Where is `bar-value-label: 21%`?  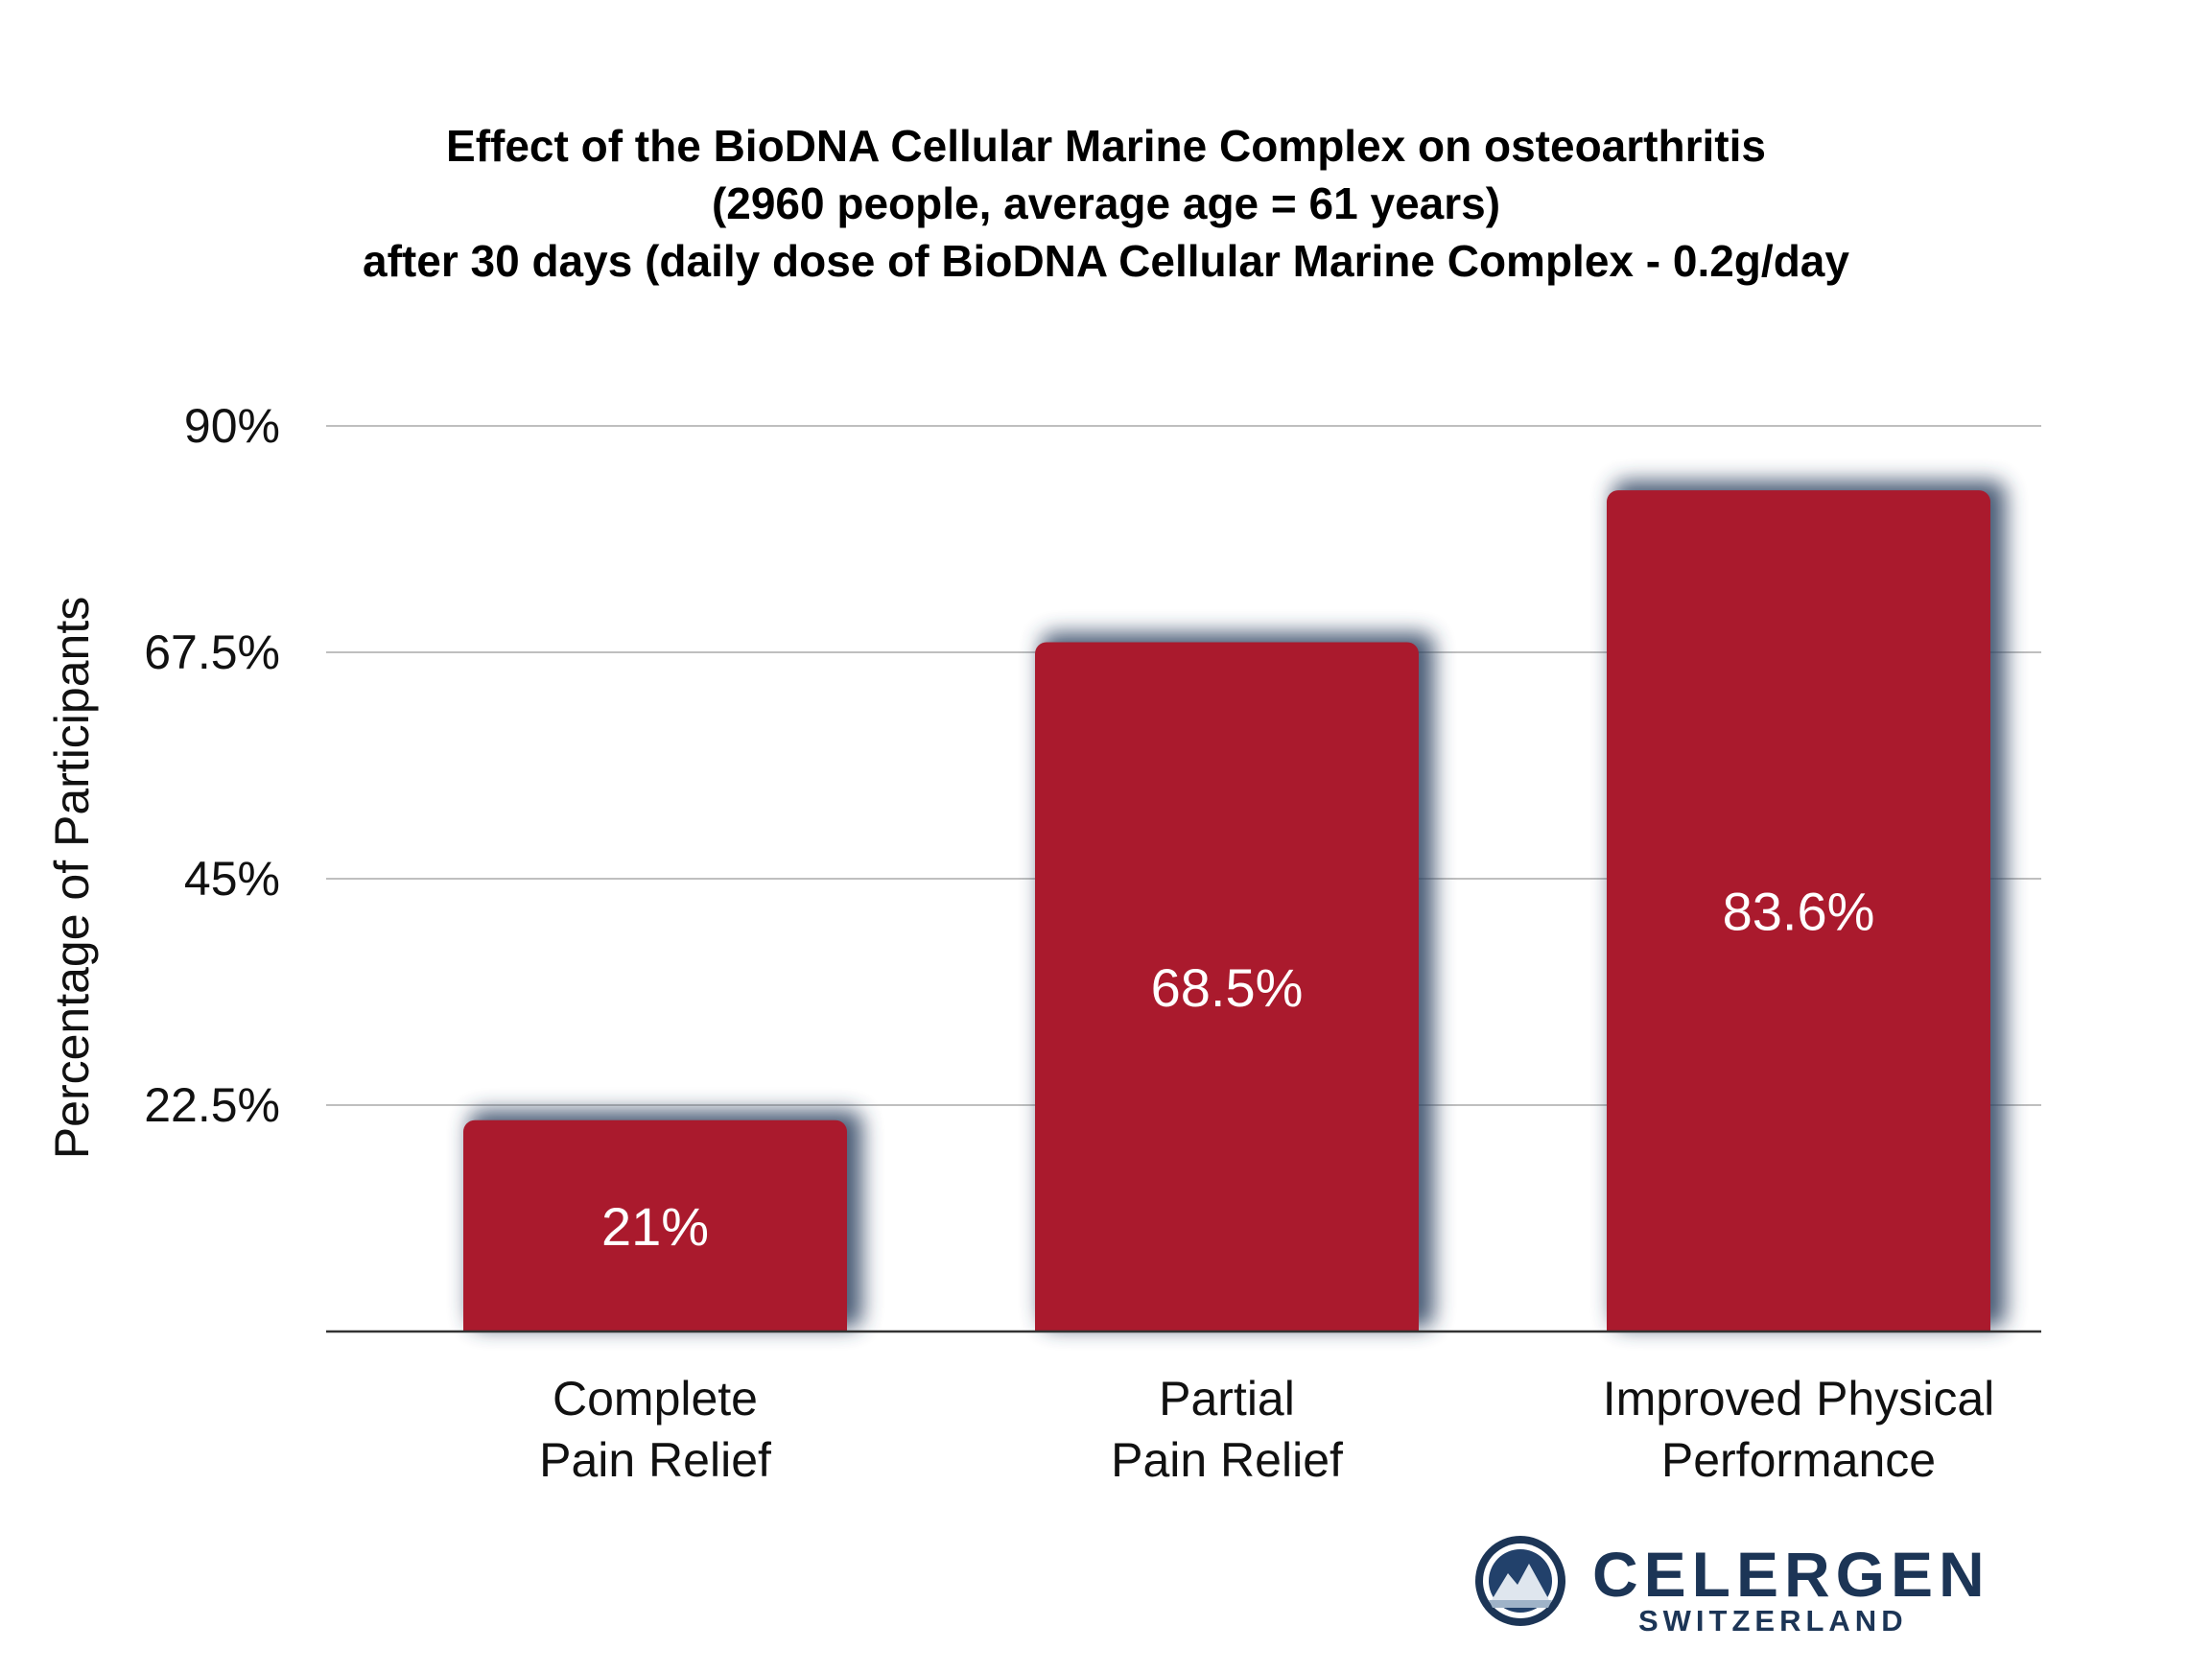 bar-value-label: 21% is located at coordinates (655, 1226).